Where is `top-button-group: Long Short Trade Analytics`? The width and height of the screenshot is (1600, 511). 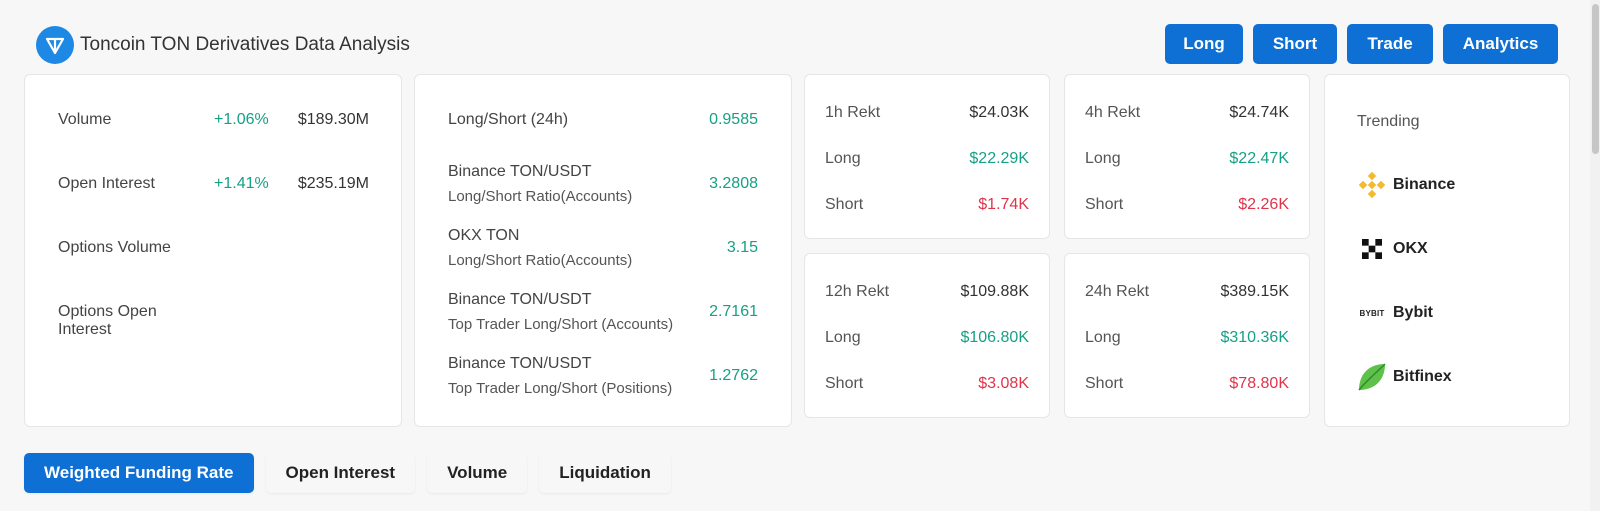
top-button-group: Long Short Trade Analytics is located at coordinates (1361, 44).